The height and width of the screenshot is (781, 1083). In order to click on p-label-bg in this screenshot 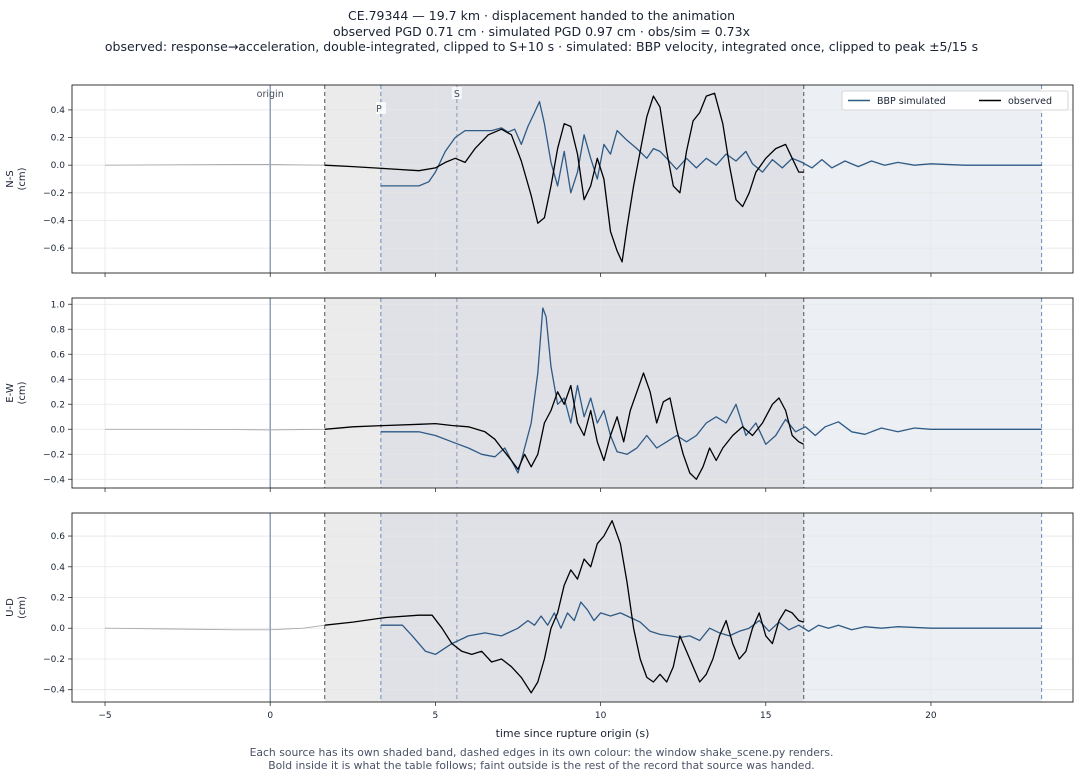, I will do `click(380, 108)`.